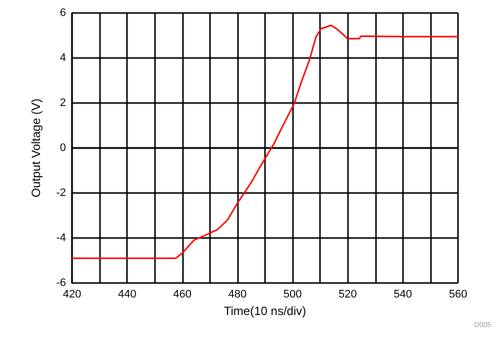 The image size is (497, 337). Describe the element at coordinates (63, 58) in the screenshot. I see `y-tick-label: 4` at that location.